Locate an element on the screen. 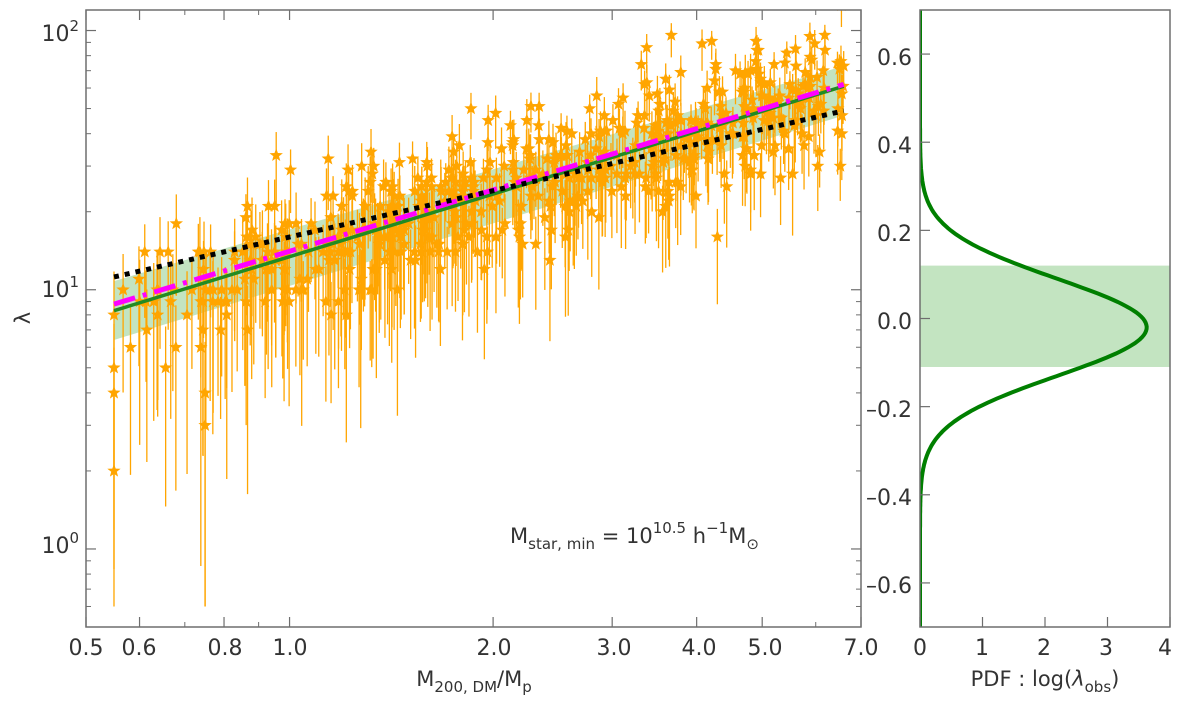 Image resolution: width=1181 pixels, height=705 pixels. side-x-tick-label-2: 2 is located at coordinates (1044, 648).